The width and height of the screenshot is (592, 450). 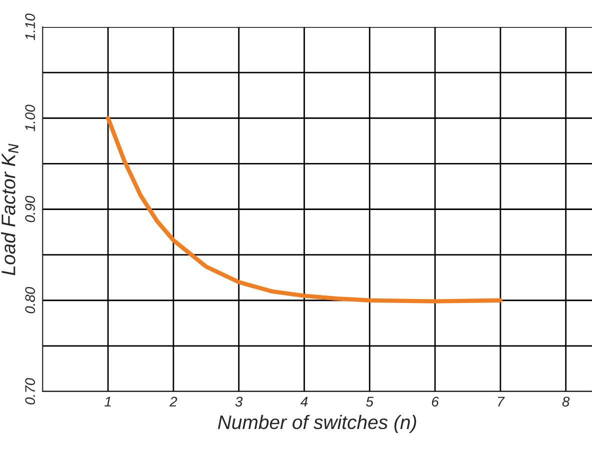 I want to click on x-tick-label: 6, so click(x=435, y=401).